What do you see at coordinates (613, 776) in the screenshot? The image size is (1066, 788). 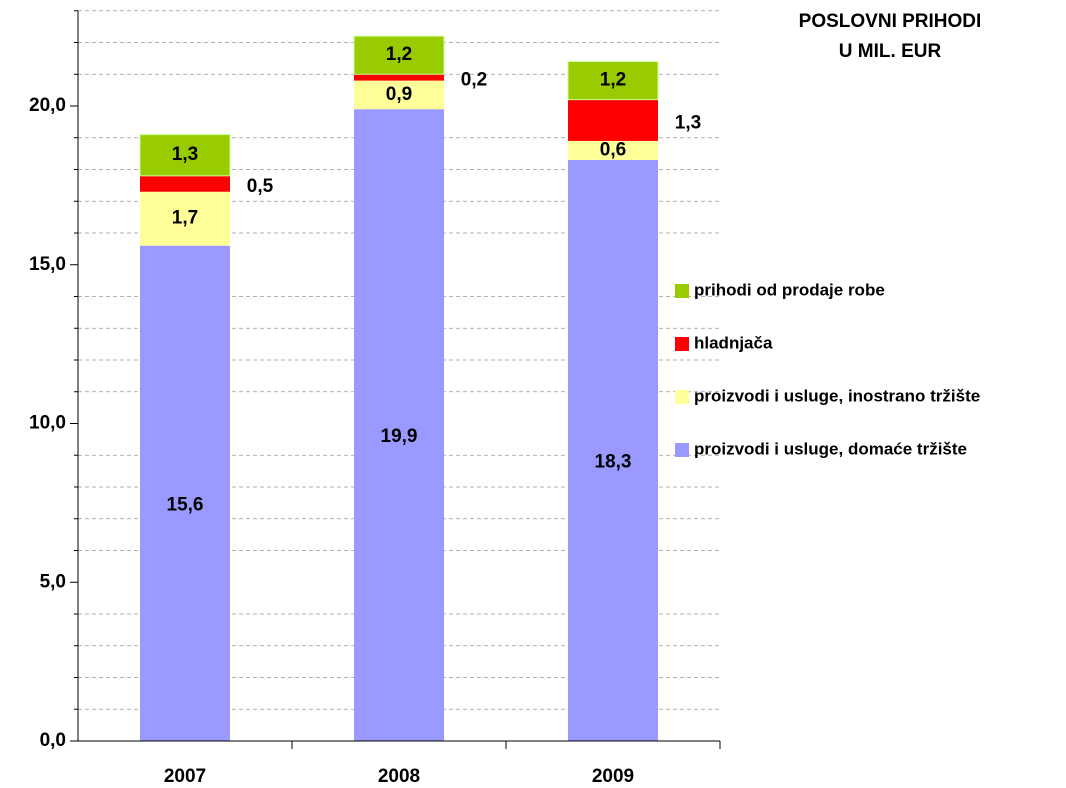 I see `x-tick-label: 2009` at bounding box center [613, 776].